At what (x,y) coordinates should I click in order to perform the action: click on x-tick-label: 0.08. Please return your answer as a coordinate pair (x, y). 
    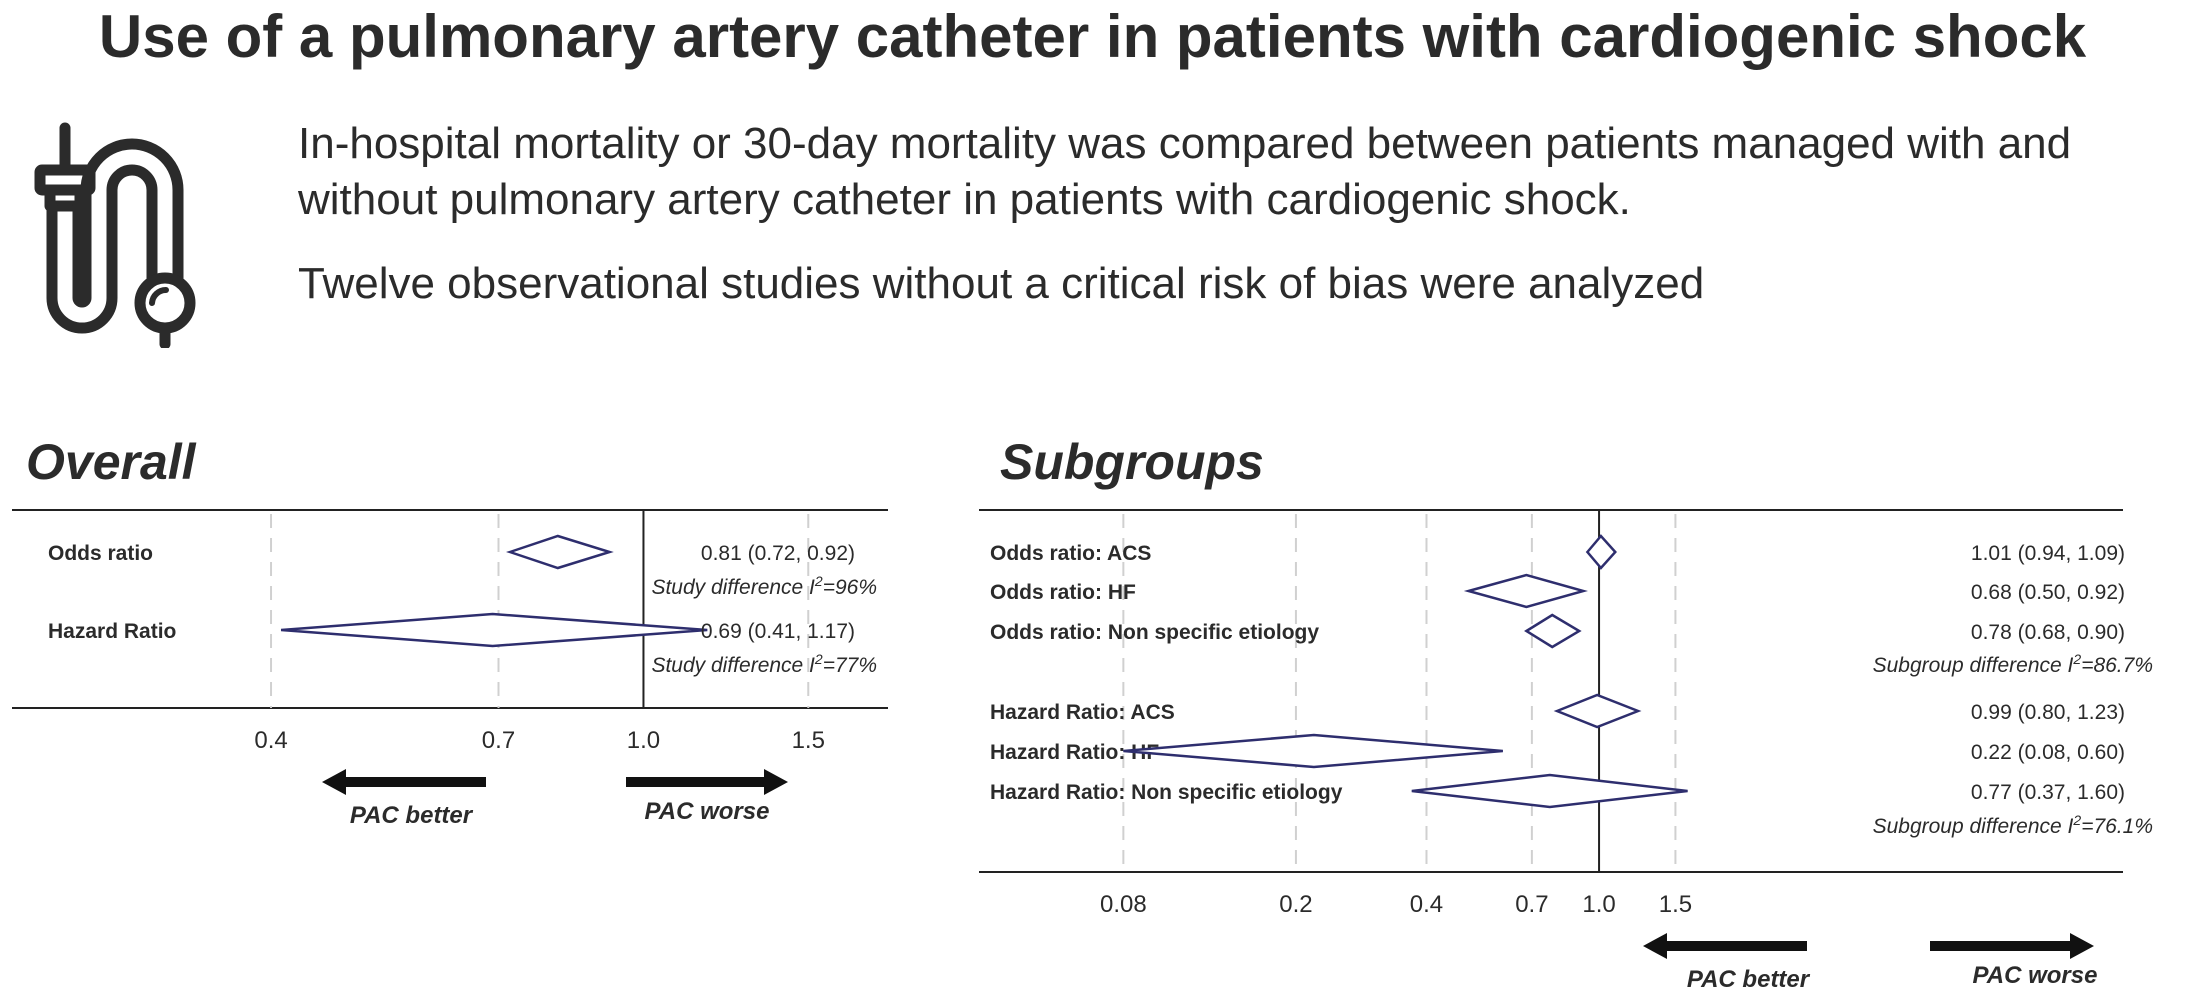
    Looking at the image, I should click on (1123, 904).